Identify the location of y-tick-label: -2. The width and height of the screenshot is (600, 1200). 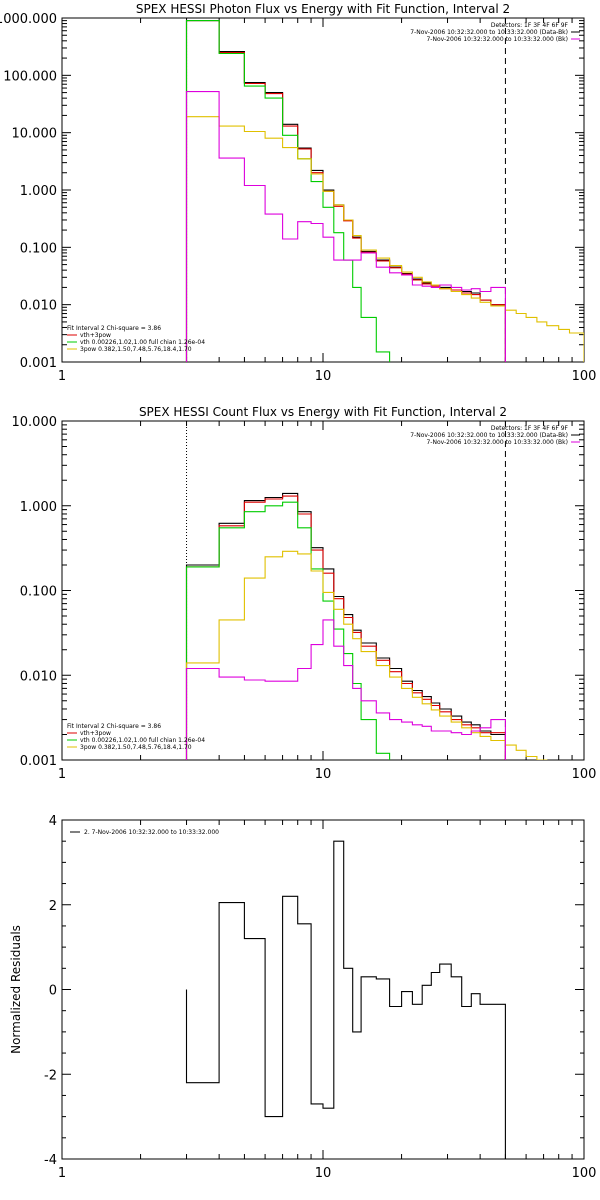
(50, 1075).